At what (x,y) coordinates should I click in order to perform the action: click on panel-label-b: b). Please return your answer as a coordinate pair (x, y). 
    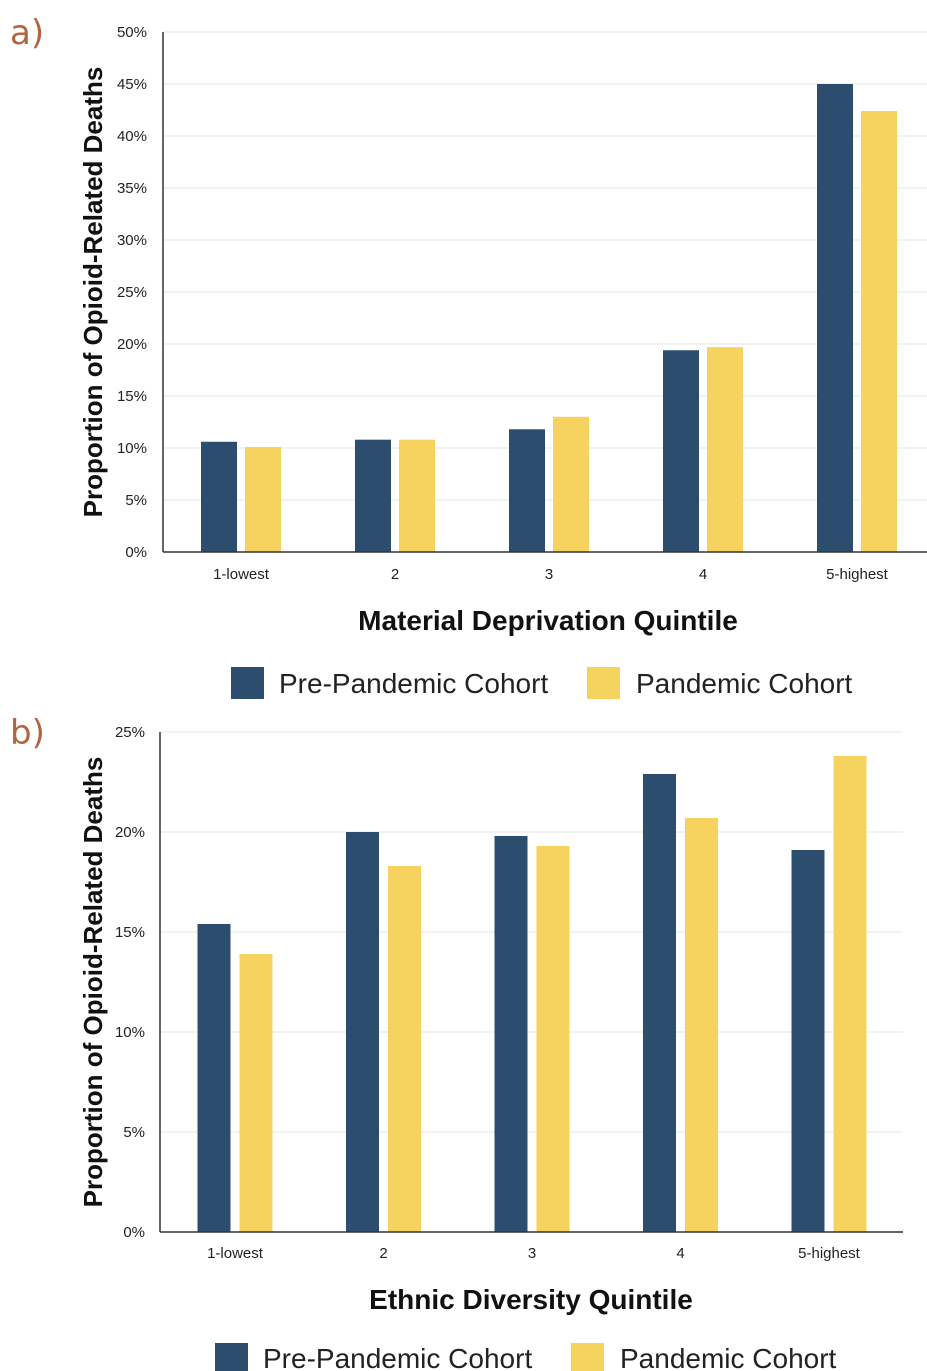
    Looking at the image, I should click on (27, 733).